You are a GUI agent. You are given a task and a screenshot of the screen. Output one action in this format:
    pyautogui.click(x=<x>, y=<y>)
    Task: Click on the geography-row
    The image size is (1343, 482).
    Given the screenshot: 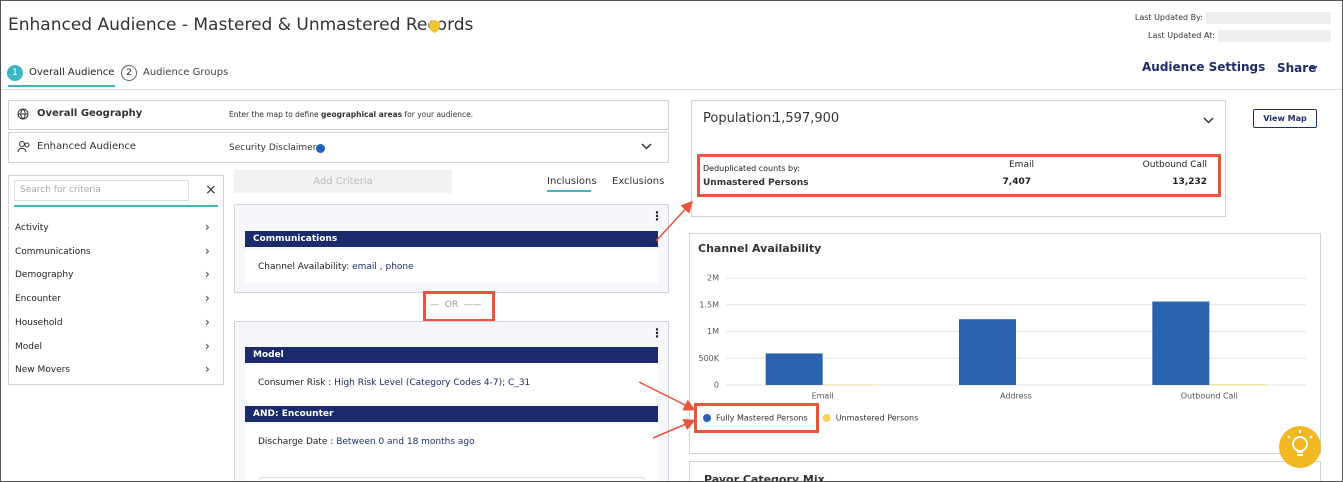 What is the action you would take?
    pyautogui.click(x=338, y=115)
    